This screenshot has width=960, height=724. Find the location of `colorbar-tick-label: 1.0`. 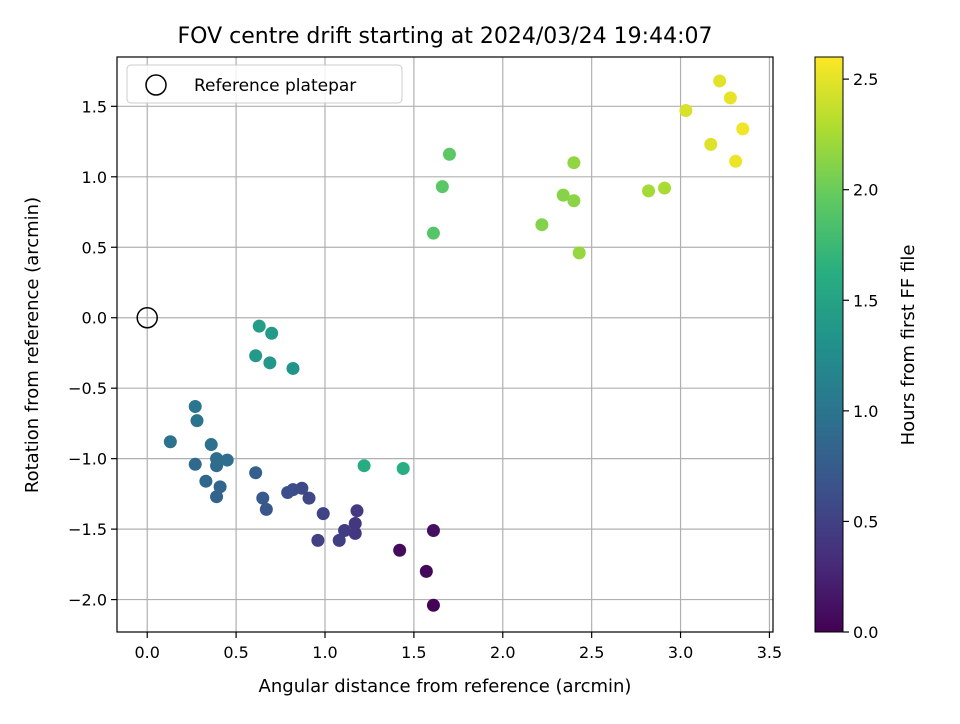

colorbar-tick-label: 1.0 is located at coordinates (865, 411).